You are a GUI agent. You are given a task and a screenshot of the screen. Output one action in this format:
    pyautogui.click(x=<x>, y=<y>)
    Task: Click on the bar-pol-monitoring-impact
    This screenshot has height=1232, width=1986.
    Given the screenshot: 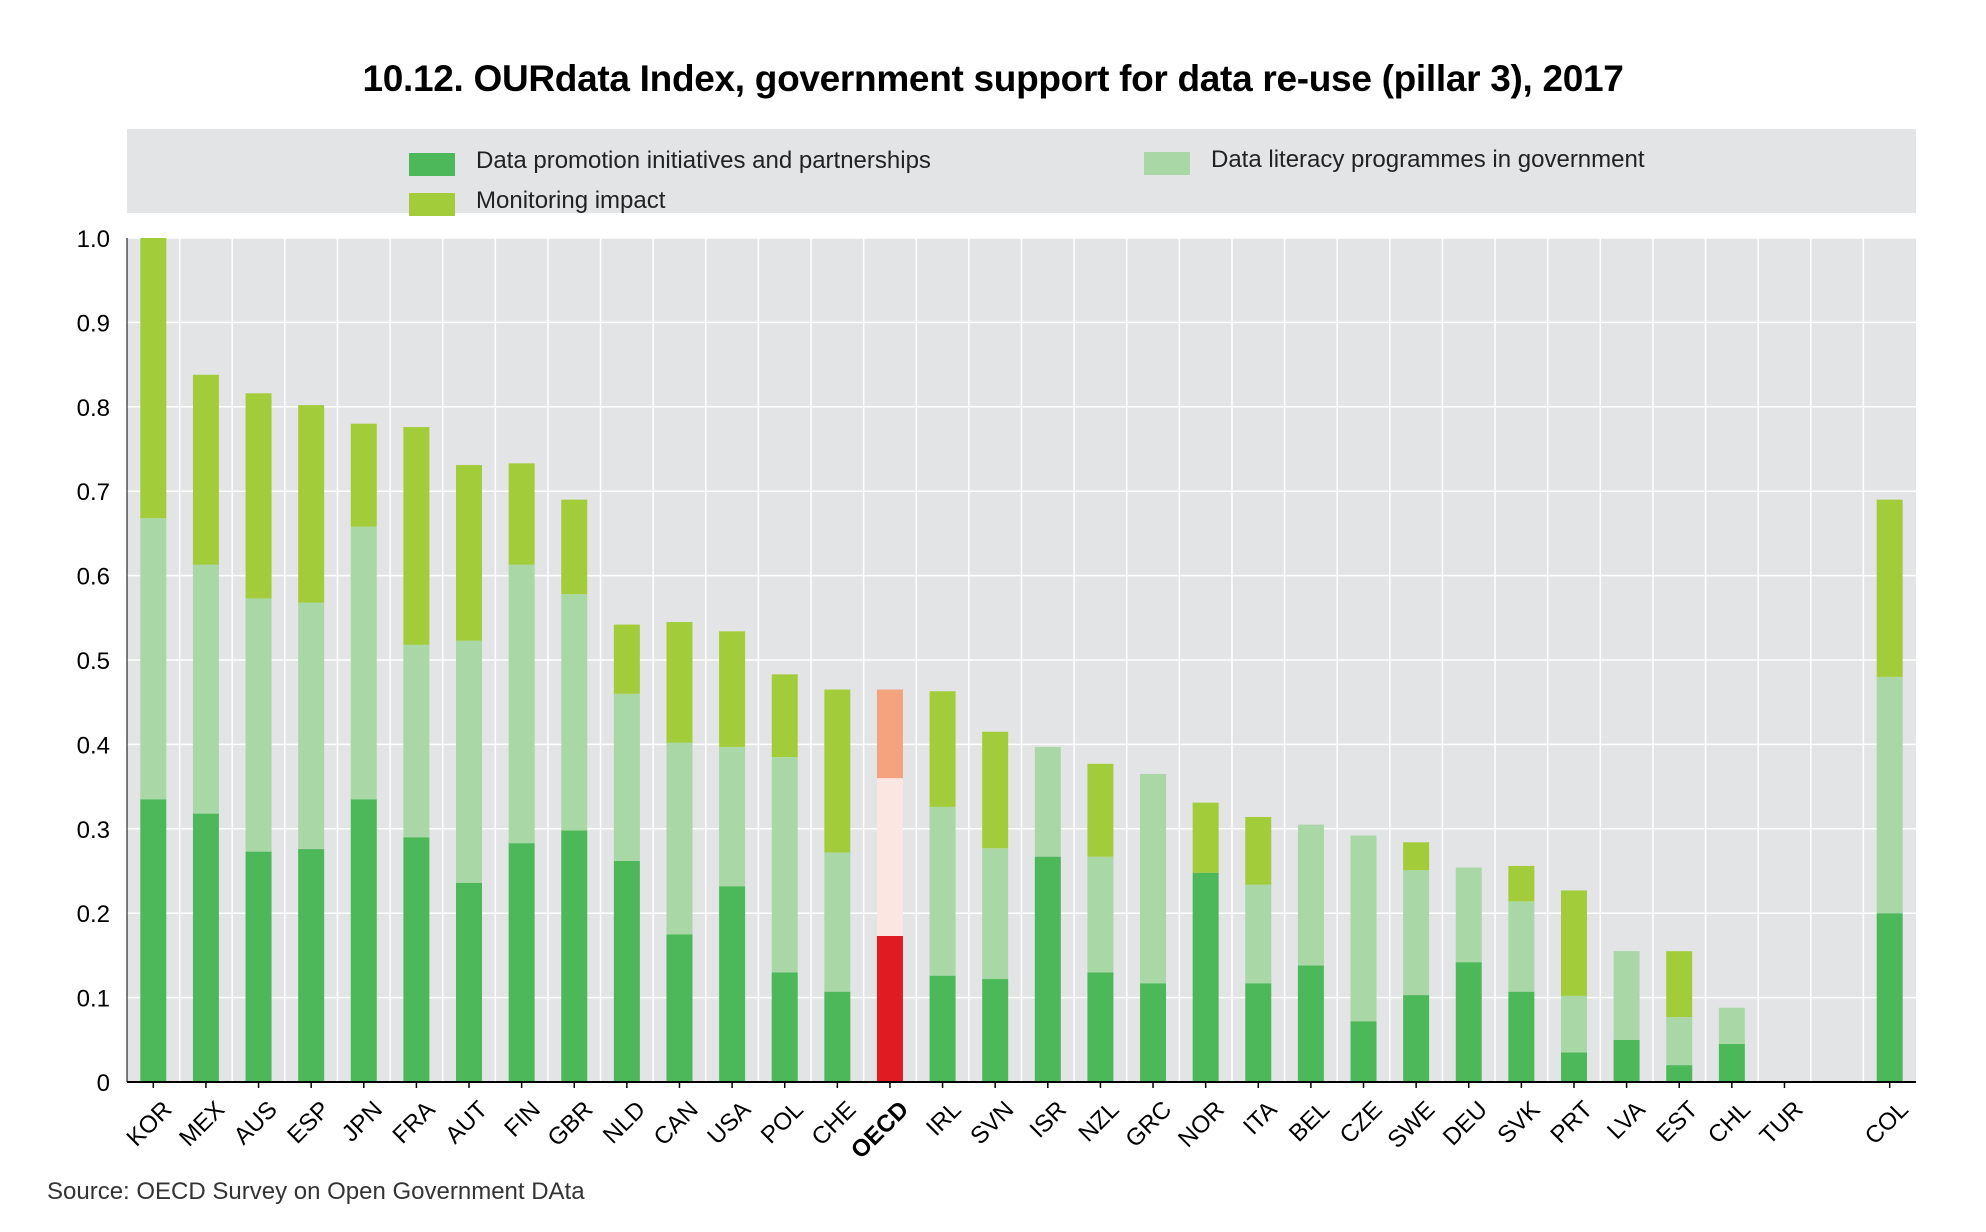 What is the action you would take?
    pyautogui.click(x=784, y=716)
    